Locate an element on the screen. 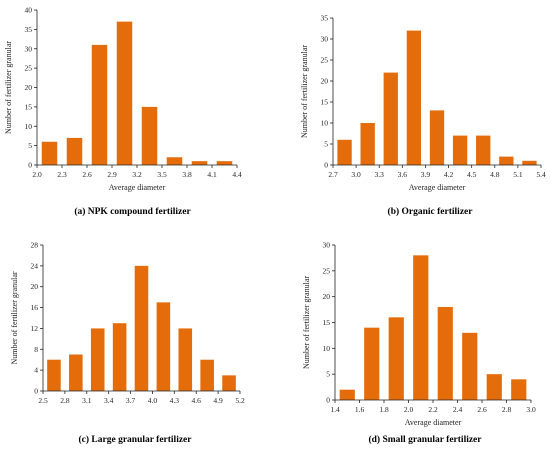 This screenshot has height=452, width=550. y-axis-title-c: Number of fertilizer granular is located at coordinates (14, 317).